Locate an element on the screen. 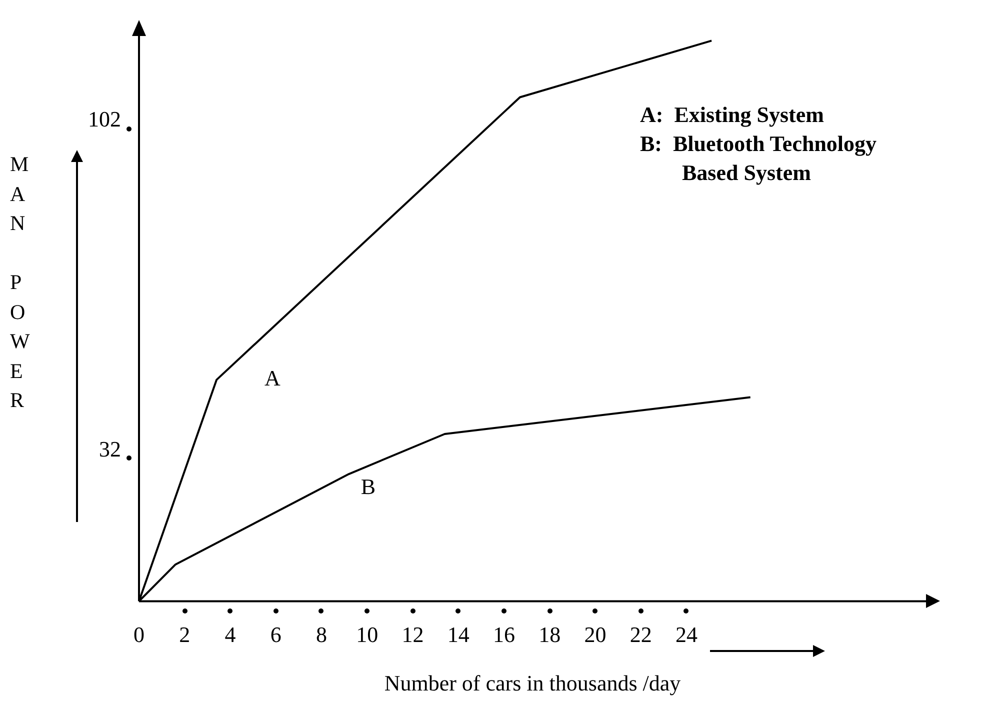 This screenshot has height=704, width=986. x-tick-label: 4 is located at coordinates (230, 635).